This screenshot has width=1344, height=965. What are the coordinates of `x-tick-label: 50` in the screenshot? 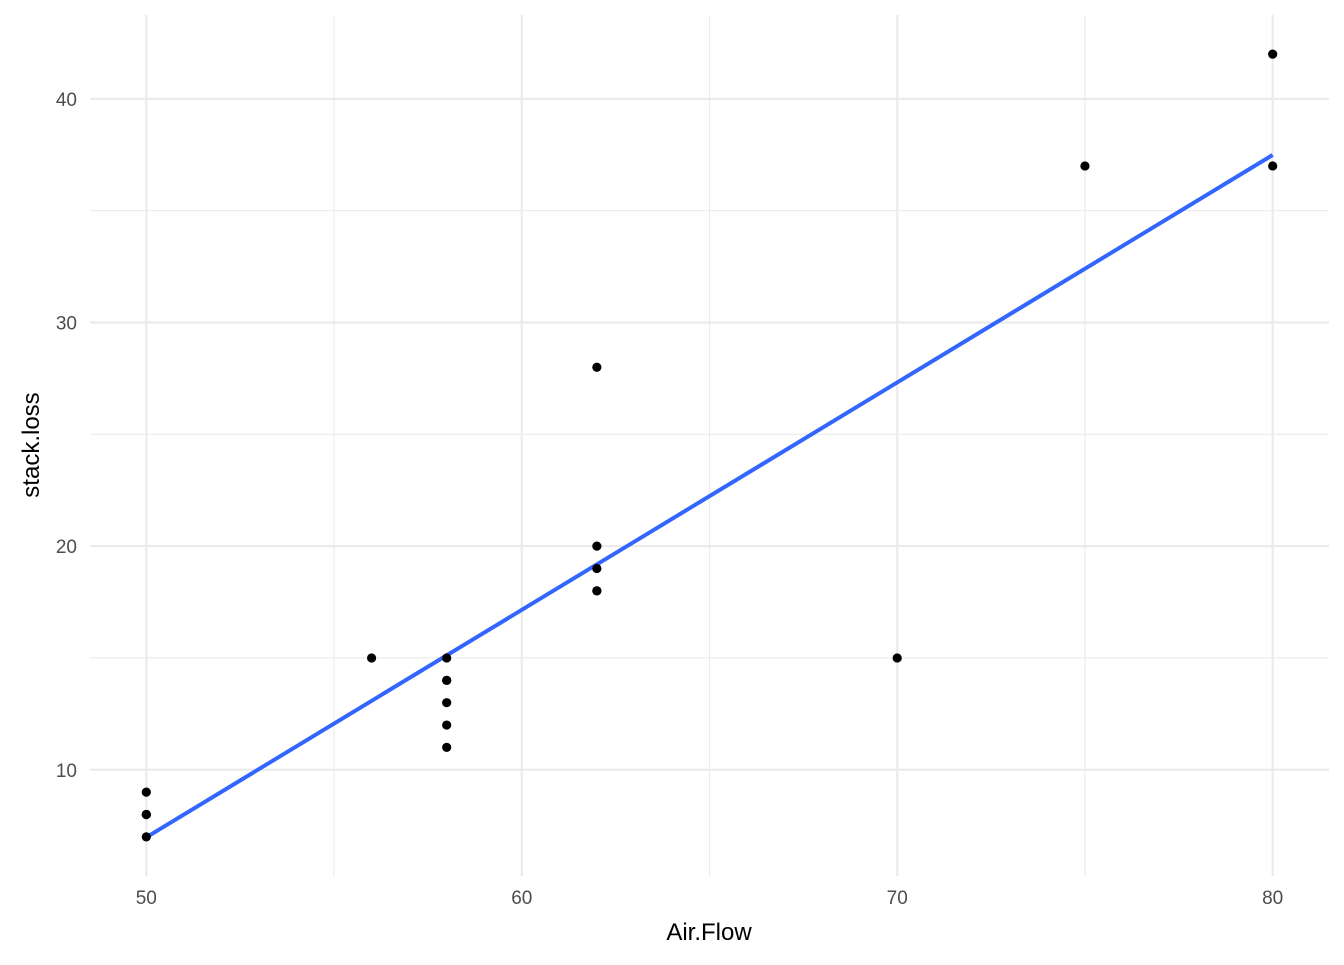 It's located at (146, 898).